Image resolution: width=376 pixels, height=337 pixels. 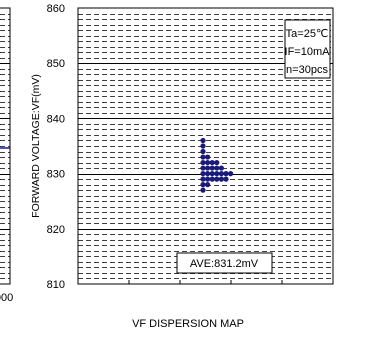 I want to click on y-tick-label: 820, so click(x=56, y=230).